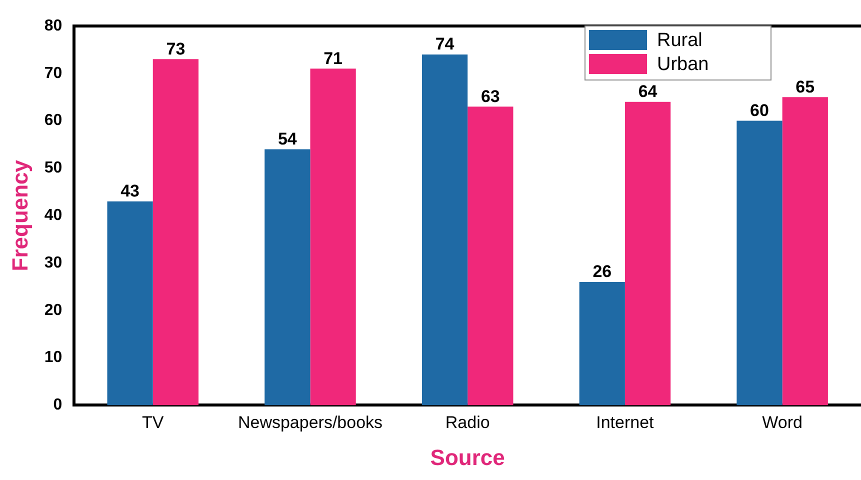 The image size is (861, 480). Describe the element at coordinates (53, 357) in the screenshot. I see `y-tick-label: 10` at that location.